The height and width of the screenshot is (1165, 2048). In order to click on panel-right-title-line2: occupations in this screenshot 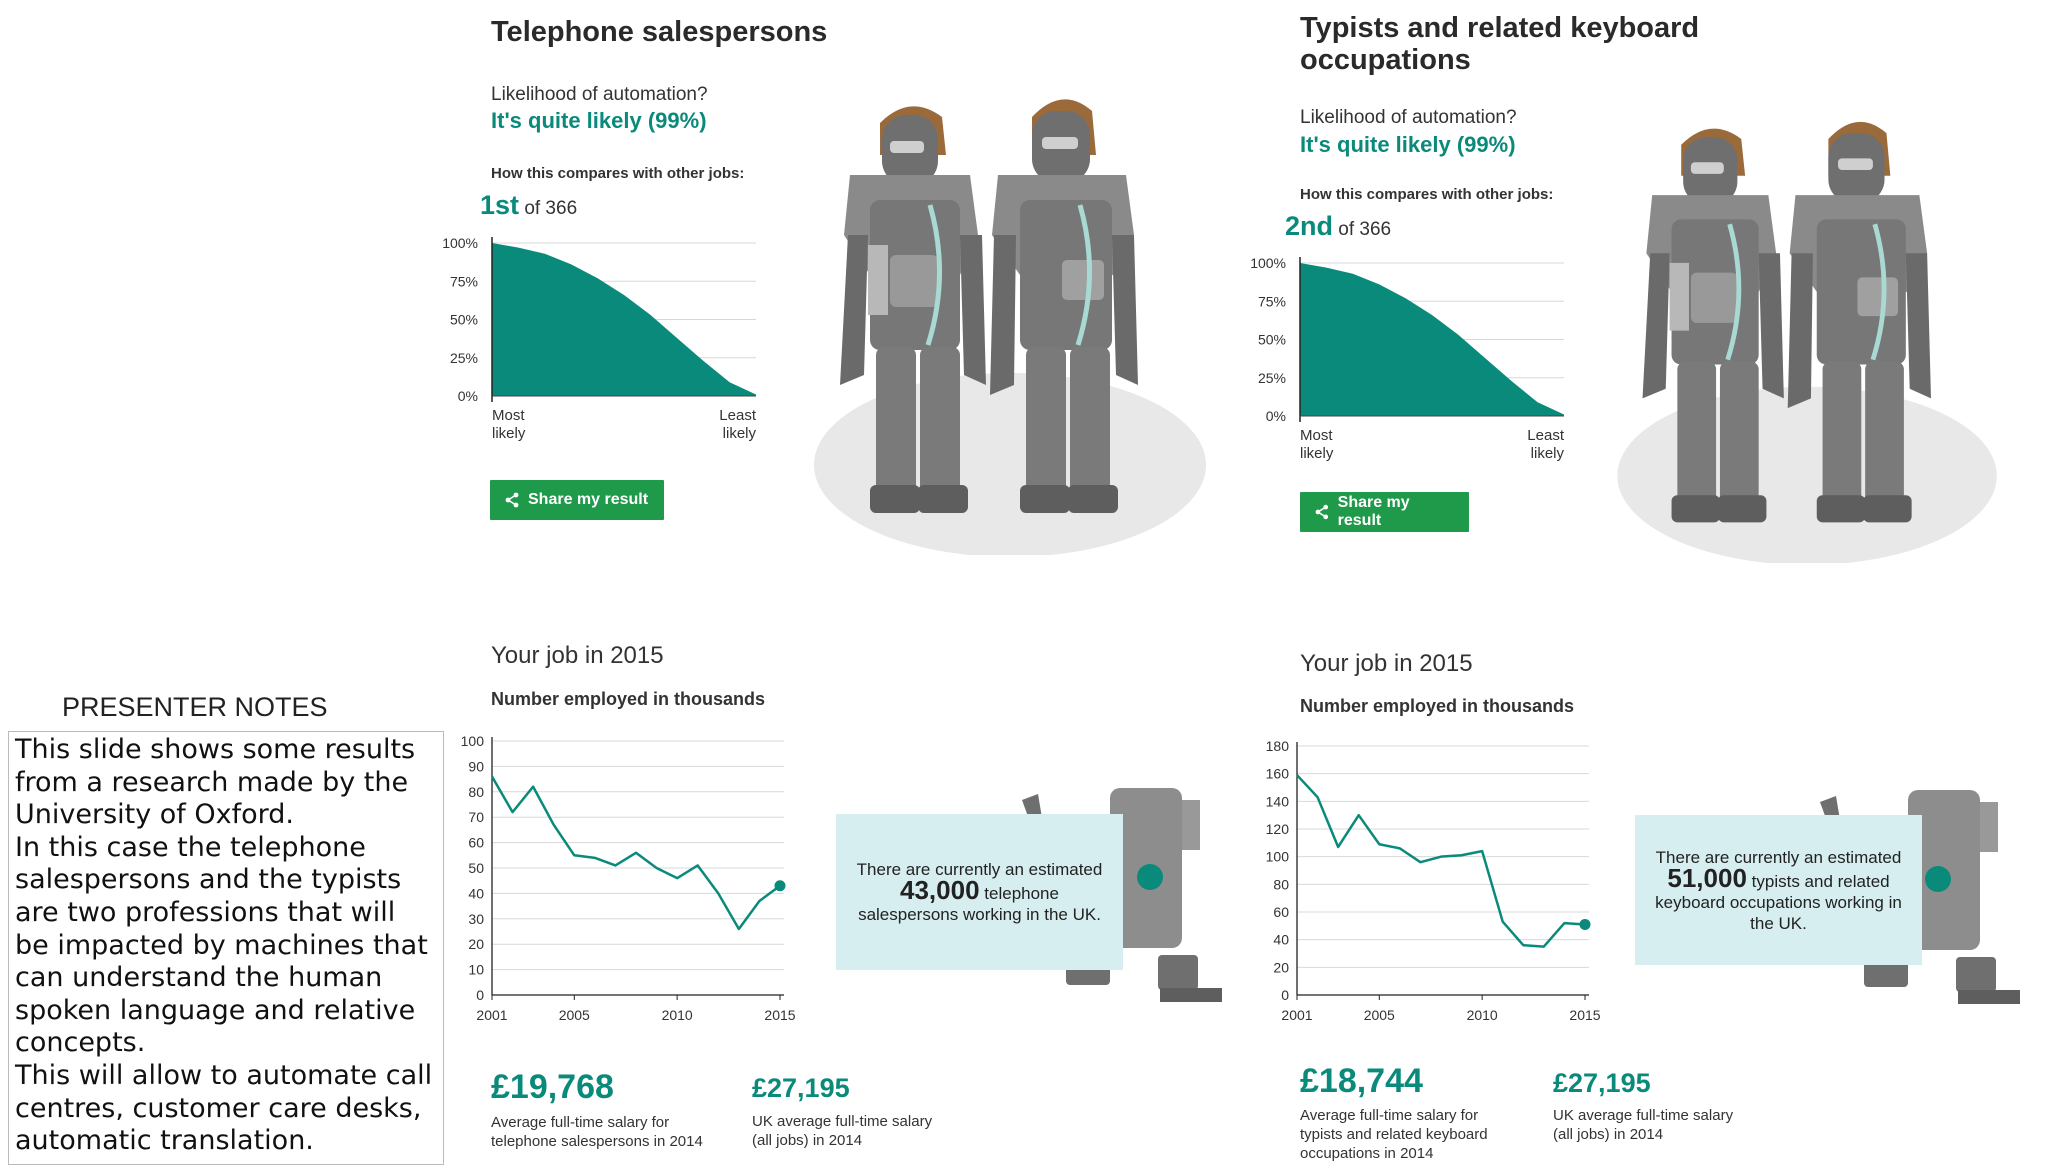, I will do `click(1385, 60)`.